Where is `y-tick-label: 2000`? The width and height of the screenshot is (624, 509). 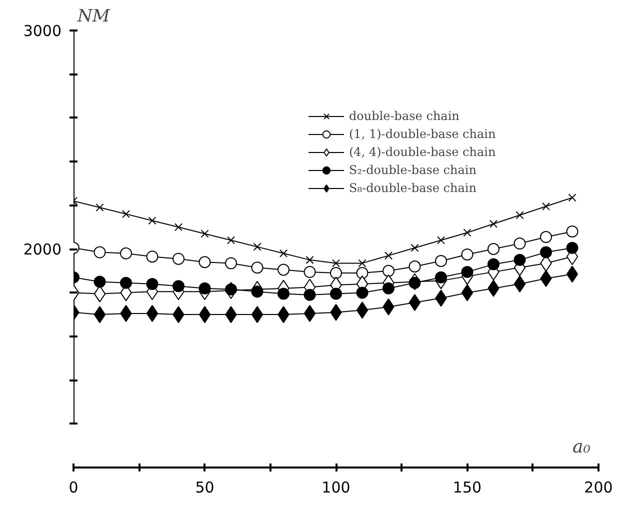 y-tick-label: 2000 is located at coordinates (42, 249).